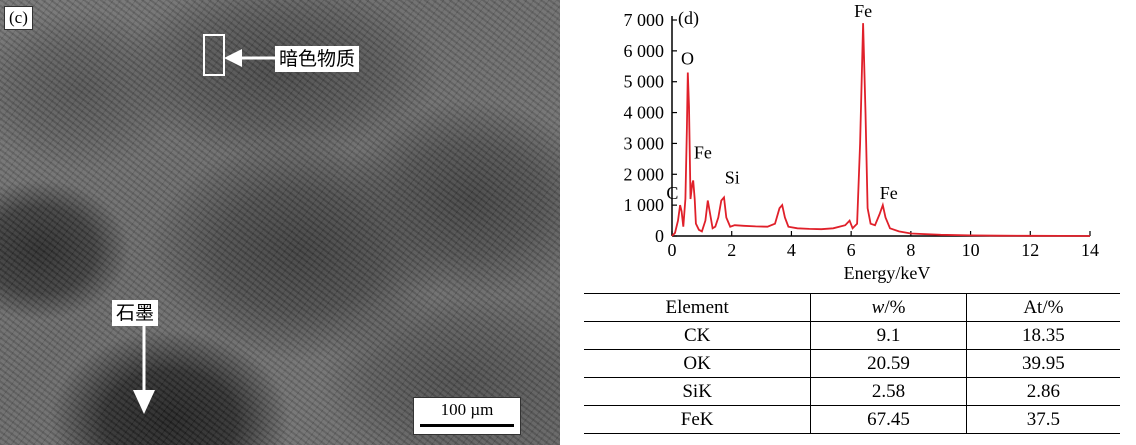 The width and height of the screenshot is (1136, 445). I want to click on cell-atomic-percent: 37.5, so click(1042, 419).